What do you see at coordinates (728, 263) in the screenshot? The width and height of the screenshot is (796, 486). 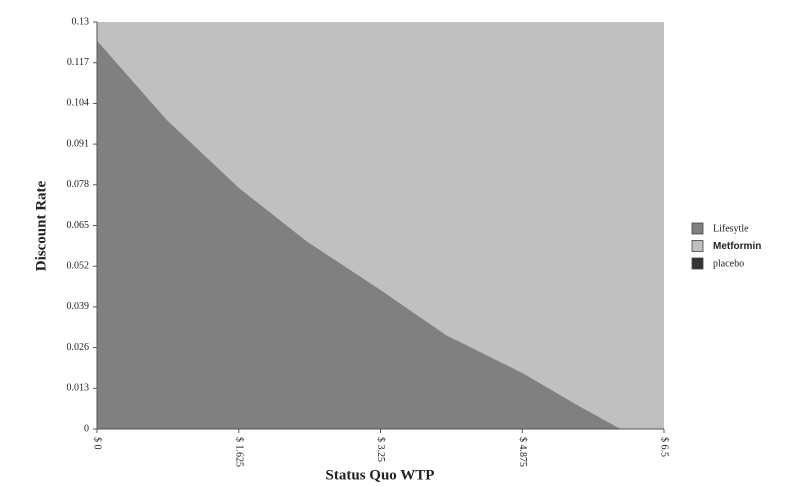 I see `legend-label: placebo` at bounding box center [728, 263].